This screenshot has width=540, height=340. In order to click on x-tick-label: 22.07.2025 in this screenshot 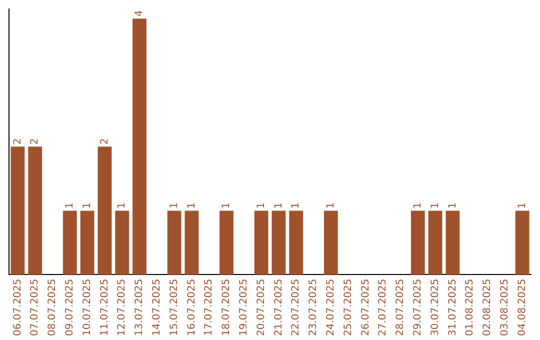, I will do `click(296, 307)`.